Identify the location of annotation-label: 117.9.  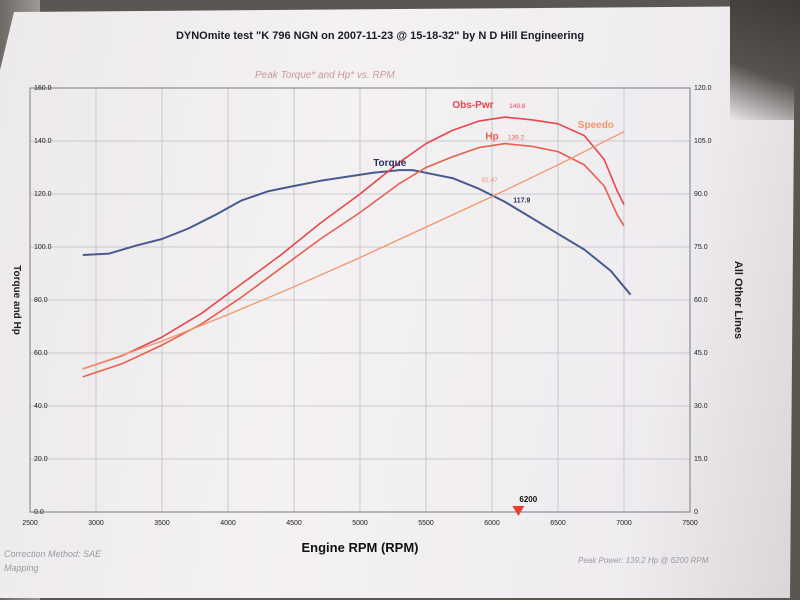
(521, 201).